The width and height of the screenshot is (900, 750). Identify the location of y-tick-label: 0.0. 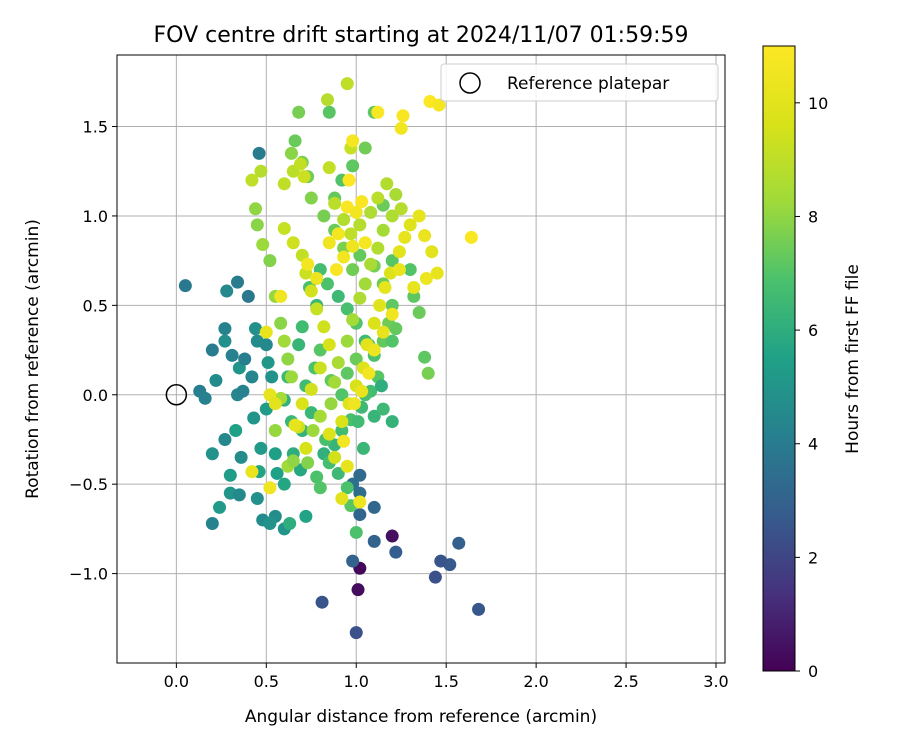
(95, 395).